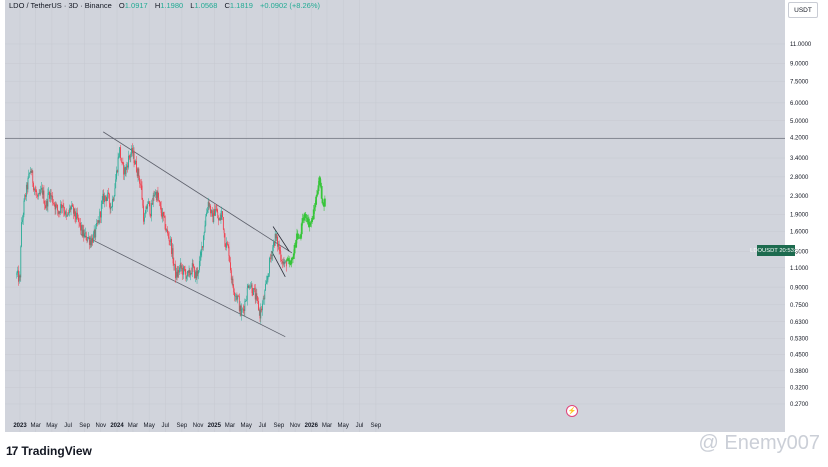  What do you see at coordinates (197, 192) in the screenshot?
I see `channel-upper-line` at bounding box center [197, 192].